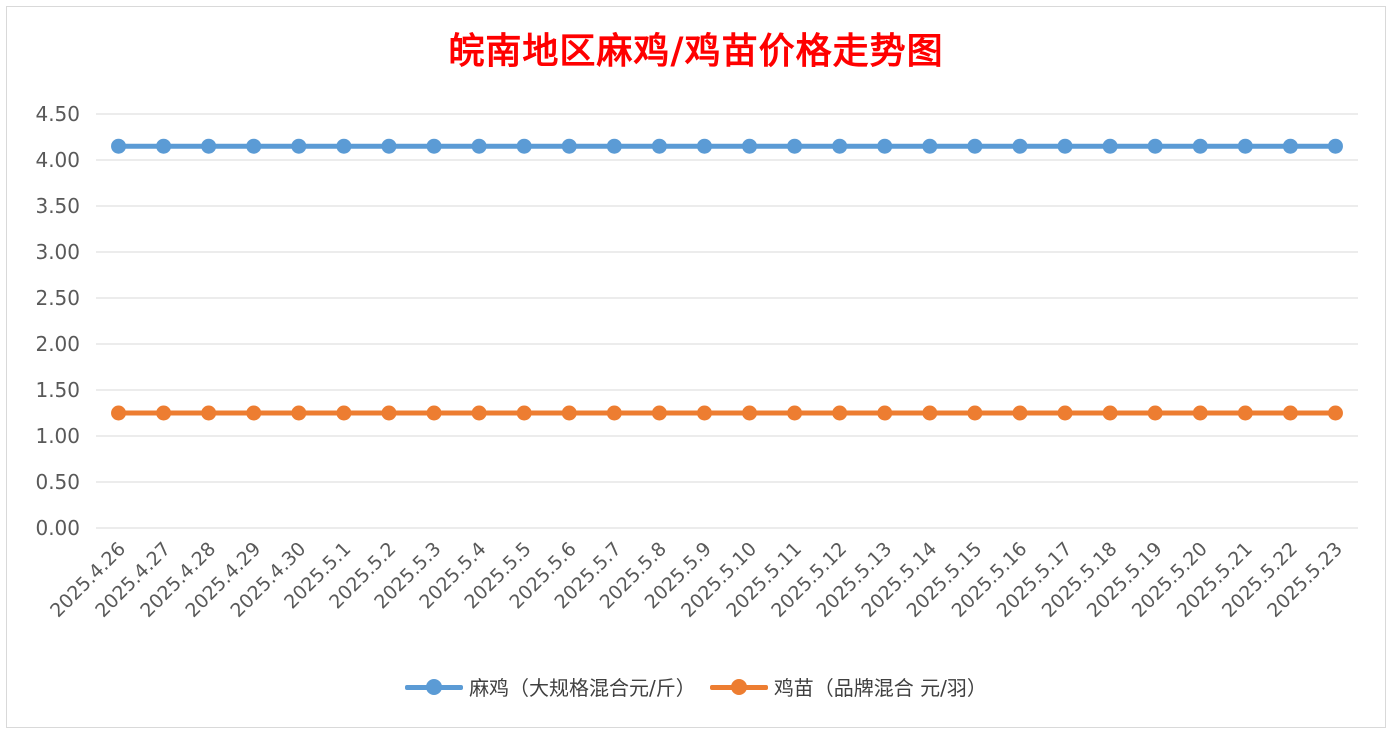  I want to click on y-tick-label: 2.50, so click(57, 298).